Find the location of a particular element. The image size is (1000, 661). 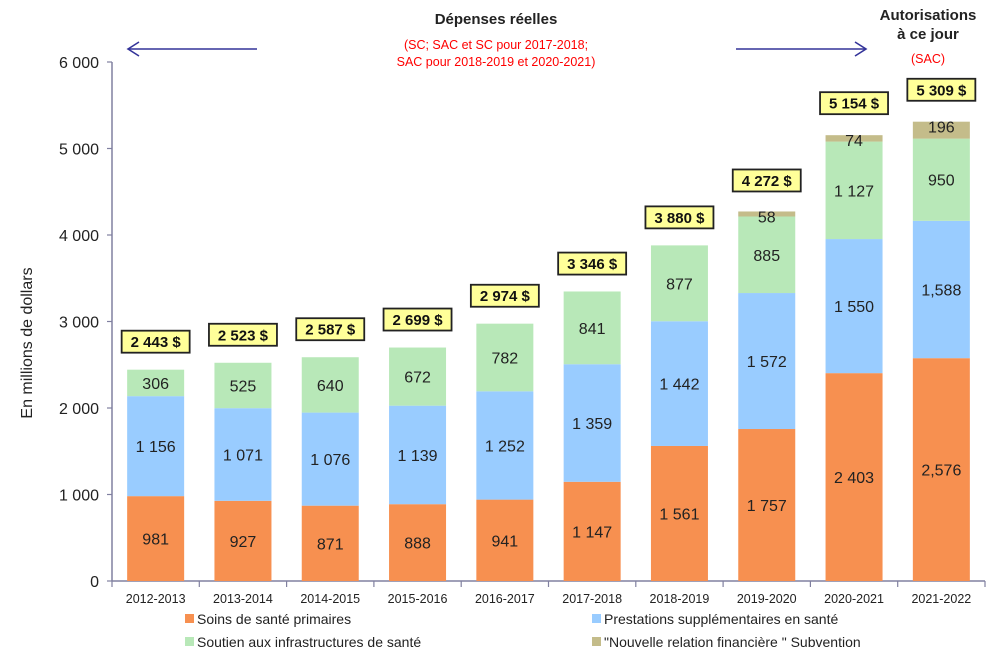

bar-value-label: 981 is located at coordinates (155, 540).